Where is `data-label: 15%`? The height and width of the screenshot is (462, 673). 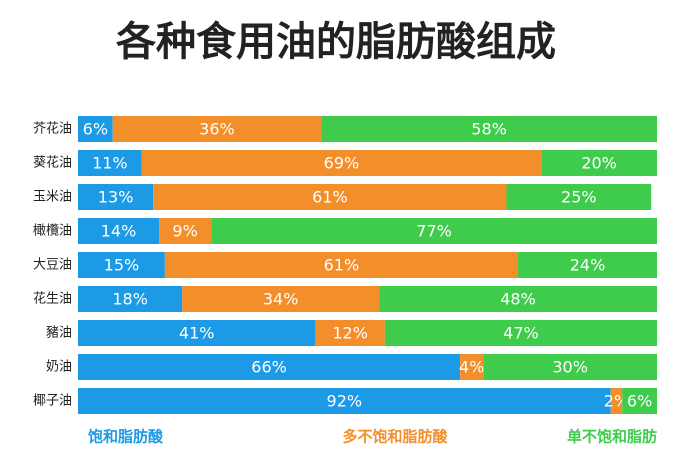 data-label: 15% is located at coordinates (122, 265).